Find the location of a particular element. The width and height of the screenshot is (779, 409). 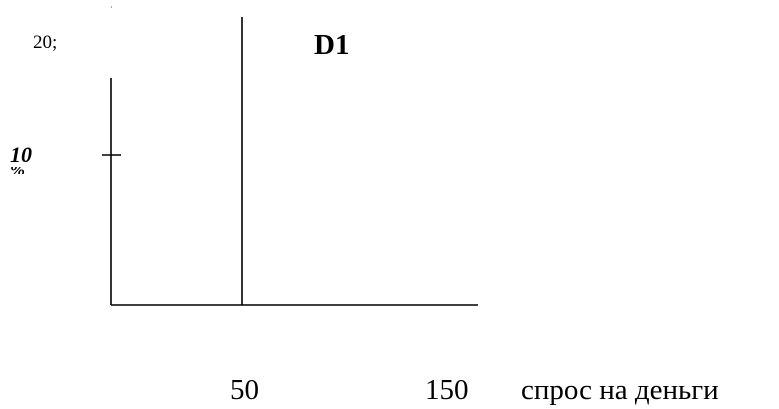

y-value-label: 10 is located at coordinates (21, 154).